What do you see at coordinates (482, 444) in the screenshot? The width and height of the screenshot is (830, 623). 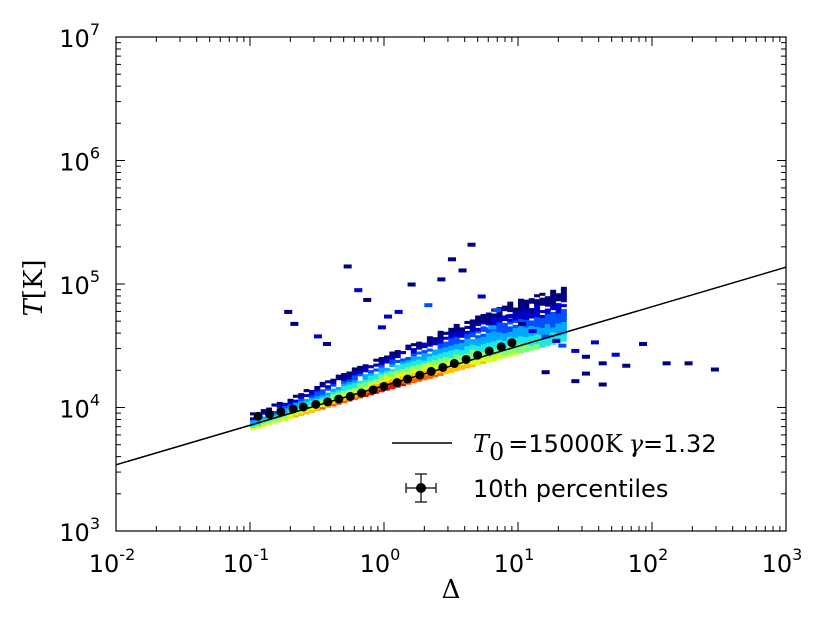 I see `legend-t0-symbol: T` at bounding box center [482, 444].